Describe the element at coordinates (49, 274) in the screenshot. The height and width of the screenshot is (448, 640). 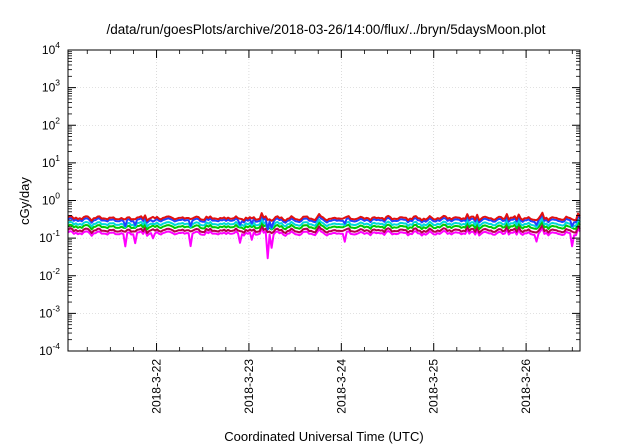
I see `y-tick-label: 10⁻²` at that location.